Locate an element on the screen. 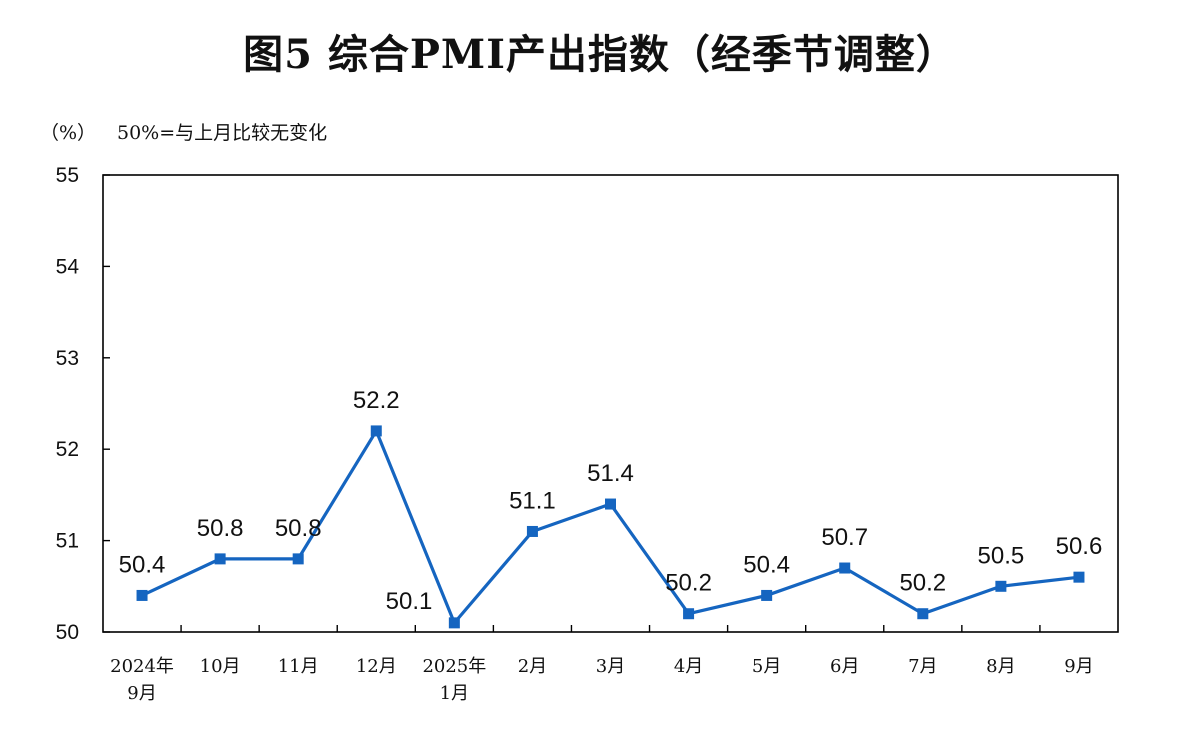 The width and height of the screenshot is (1200, 747). y-tick-label: 52 is located at coordinates (67, 449).